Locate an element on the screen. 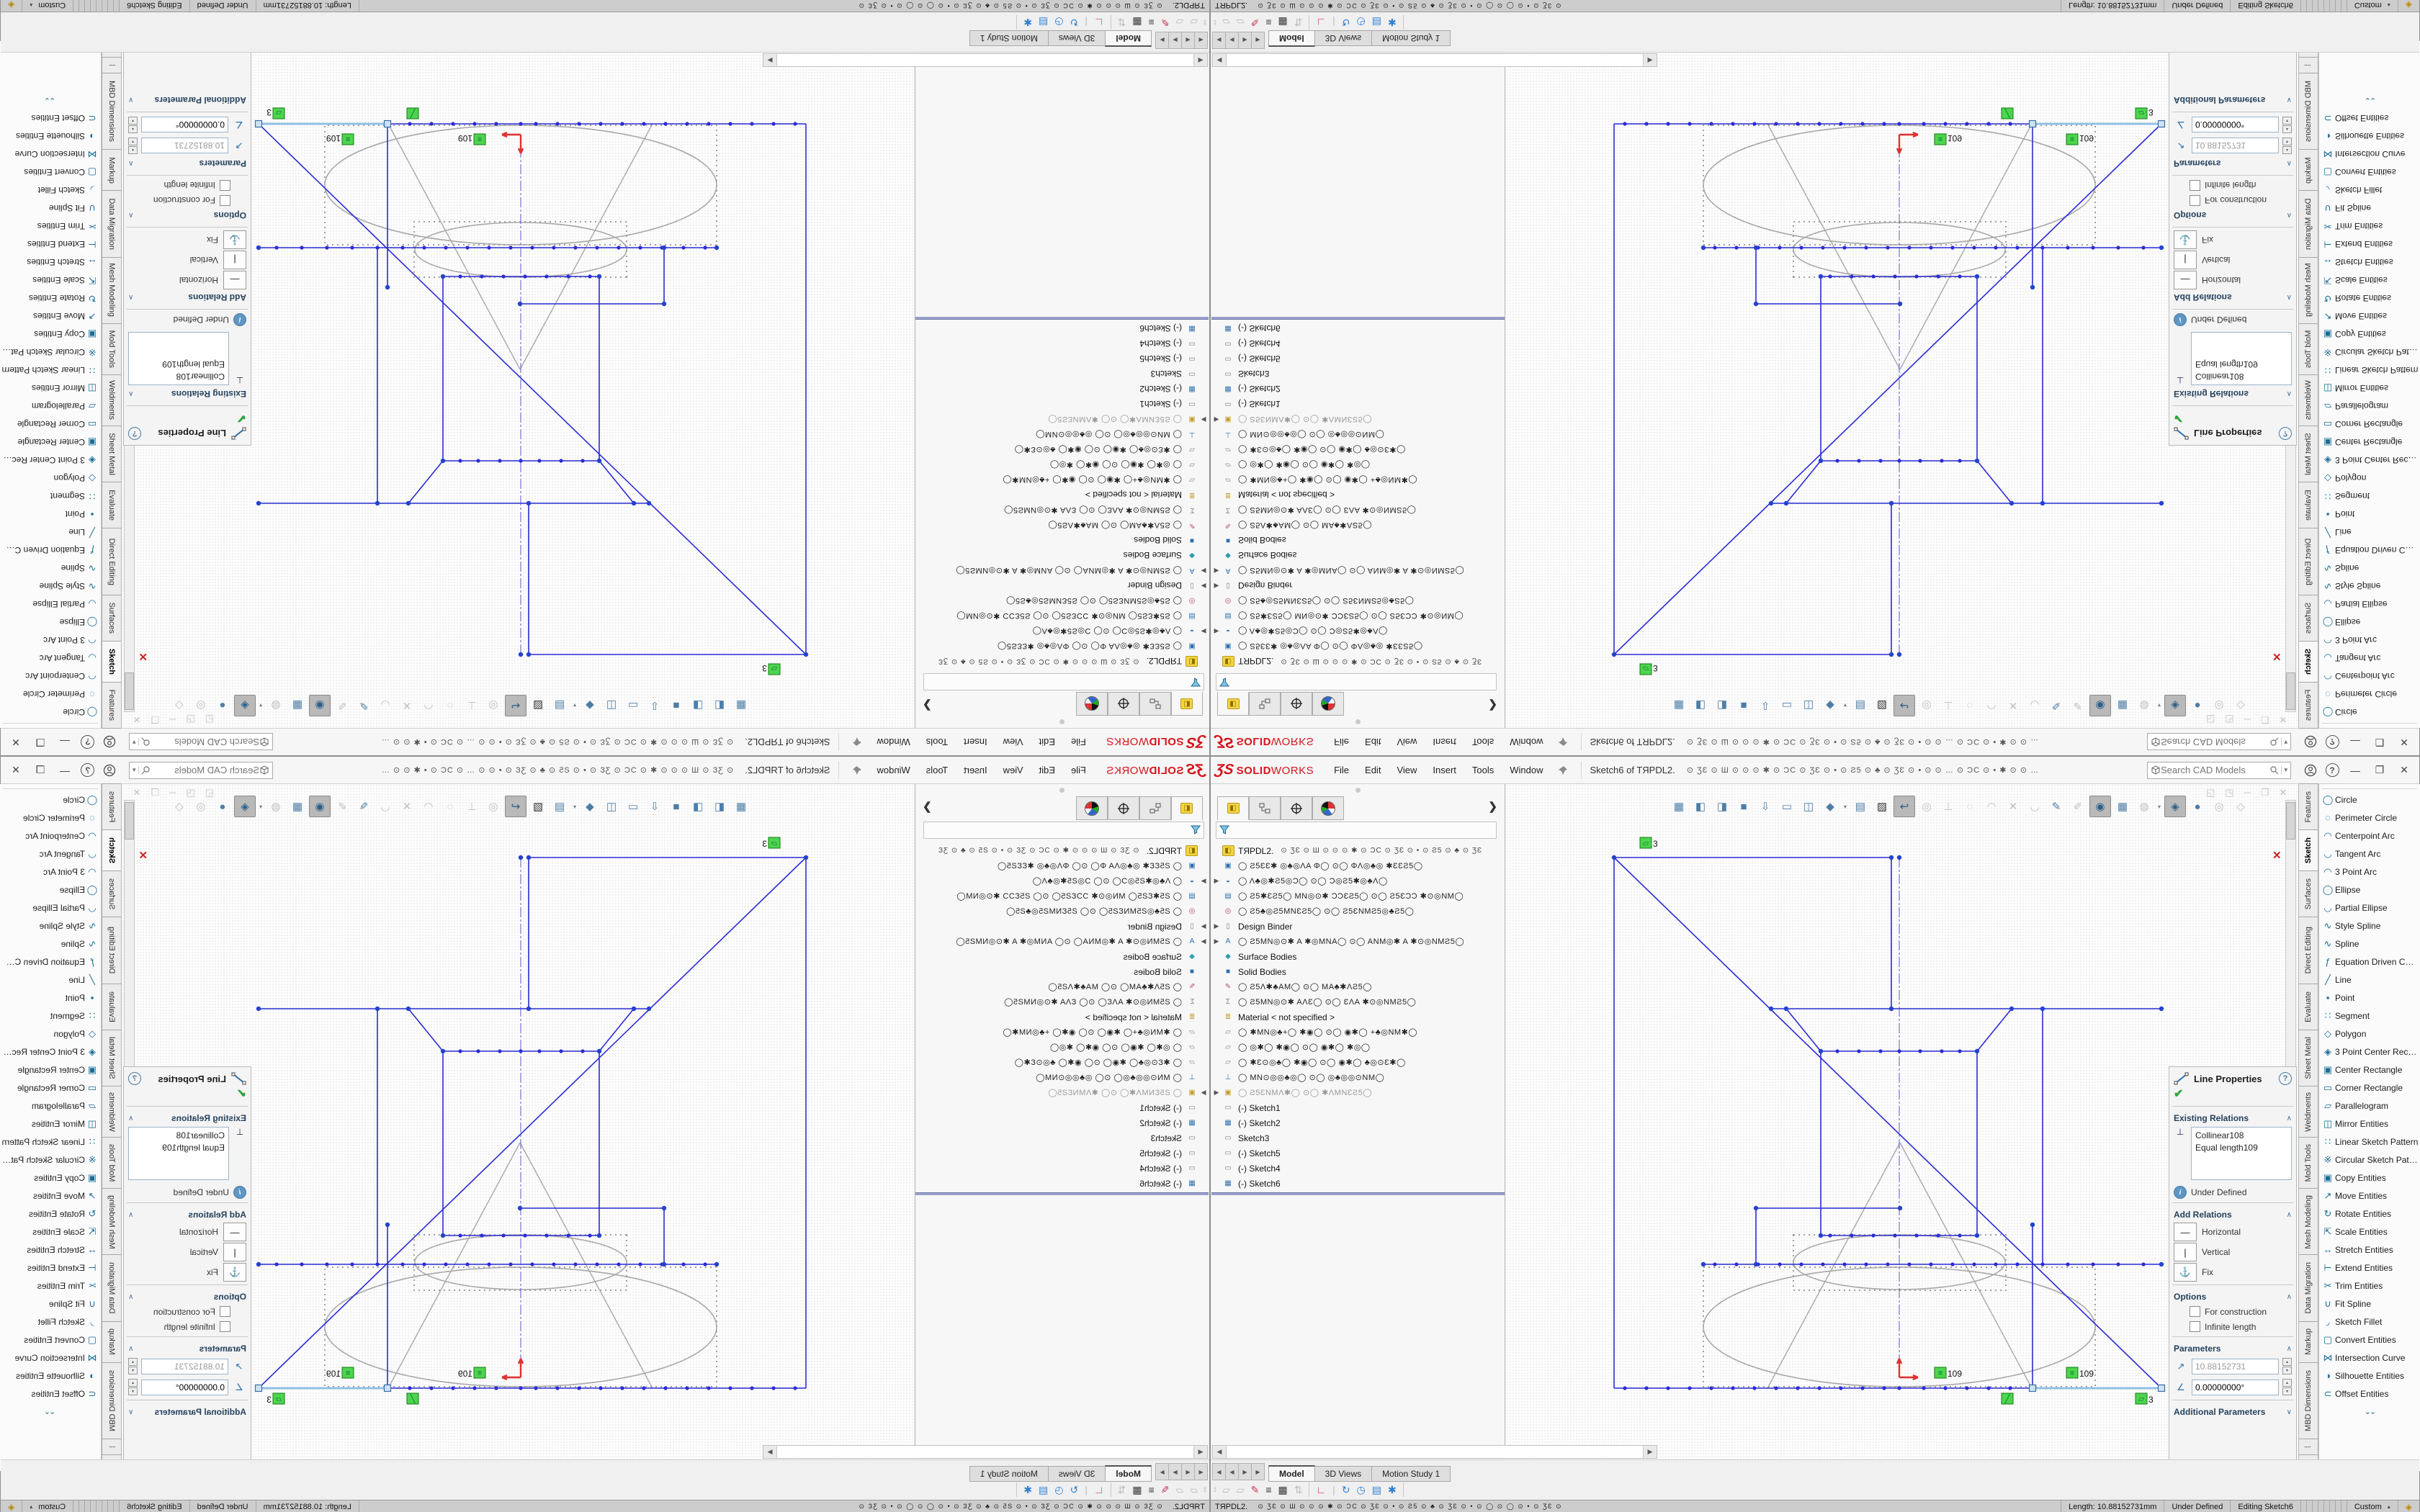 This screenshot has height=1512, width=2420. search-icon is located at coordinates (2274, 742).